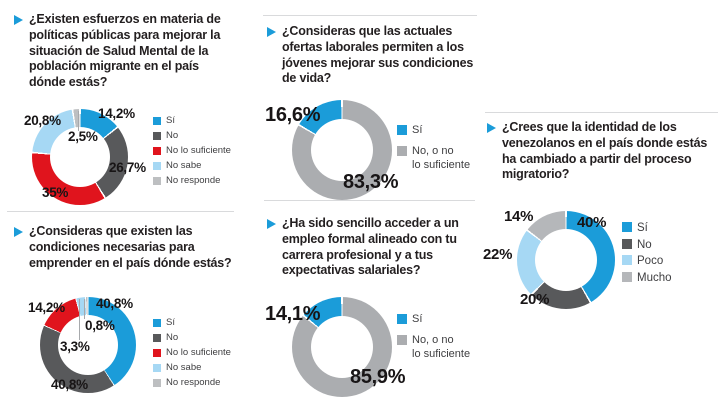 The width and height of the screenshot is (720, 405). Describe the element at coordinates (127, 167) in the screenshot. I see `segment-label-no: 26,7%` at that location.